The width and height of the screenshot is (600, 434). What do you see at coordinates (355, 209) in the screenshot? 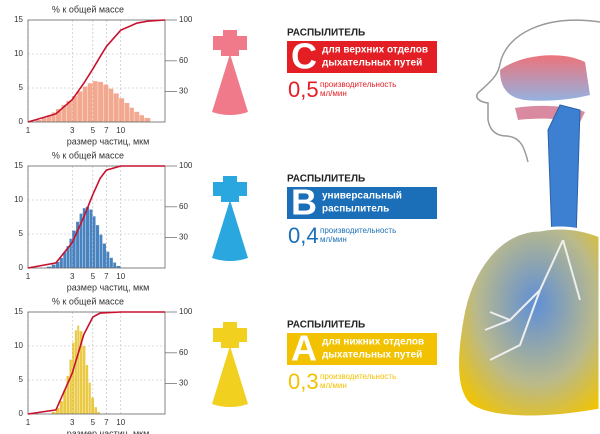
I see `nebulizer-purpose: распылитель` at bounding box center [355, 209].